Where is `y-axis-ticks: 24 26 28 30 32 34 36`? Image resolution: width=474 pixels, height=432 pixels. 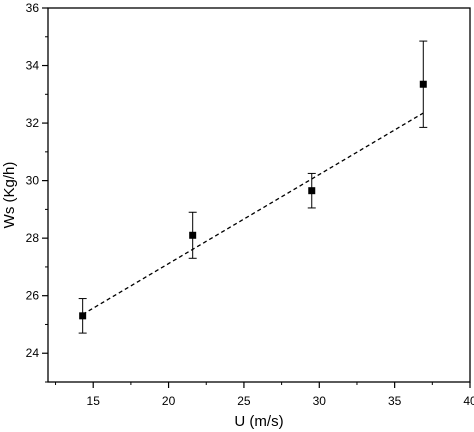
y-axis-ticks: 24 26 28 30 32 34 36 is located at coordinates (37, 192).